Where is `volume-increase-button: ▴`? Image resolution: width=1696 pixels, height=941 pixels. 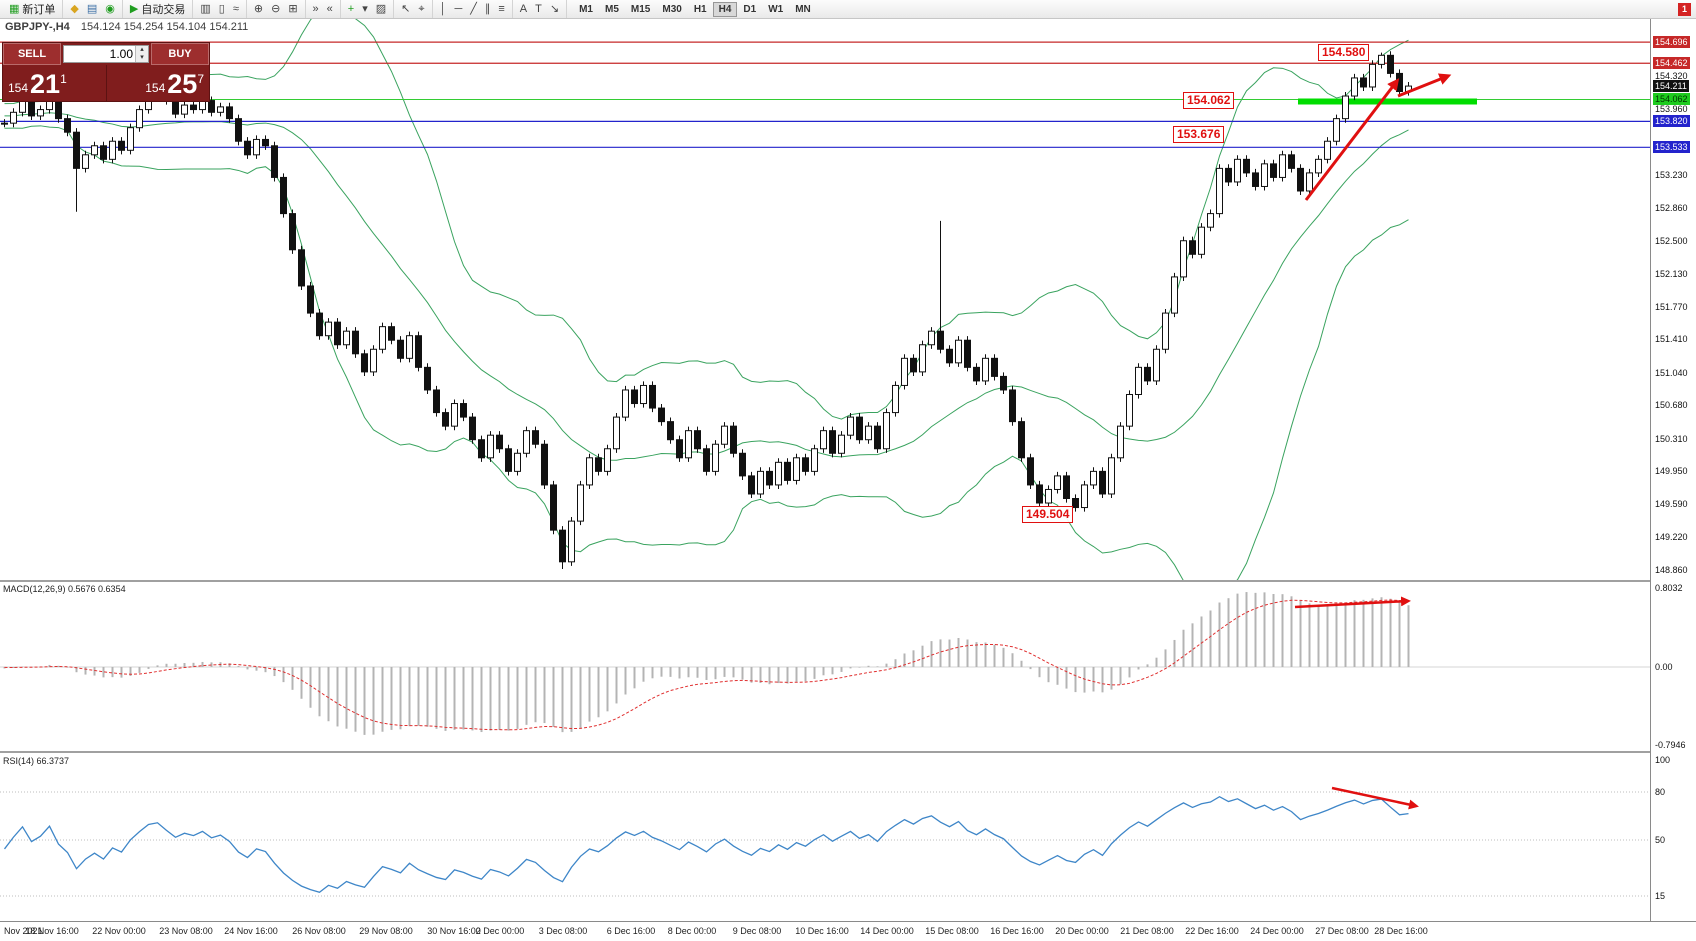 volume-increase-button: ▴ is located at coordinates (142, 50).